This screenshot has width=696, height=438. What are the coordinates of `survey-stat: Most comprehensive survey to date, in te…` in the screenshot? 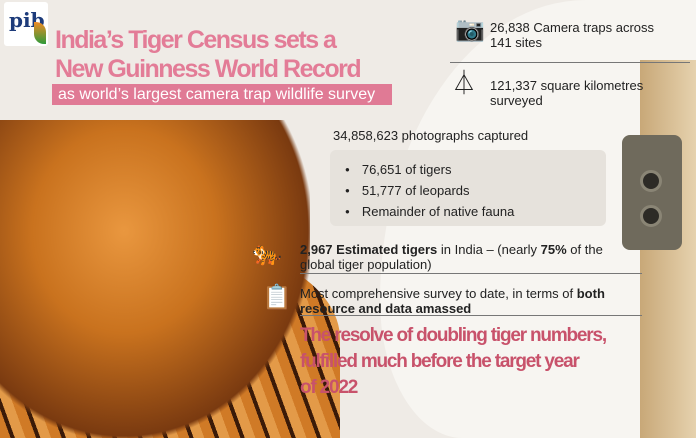 It's located at (452, 301).